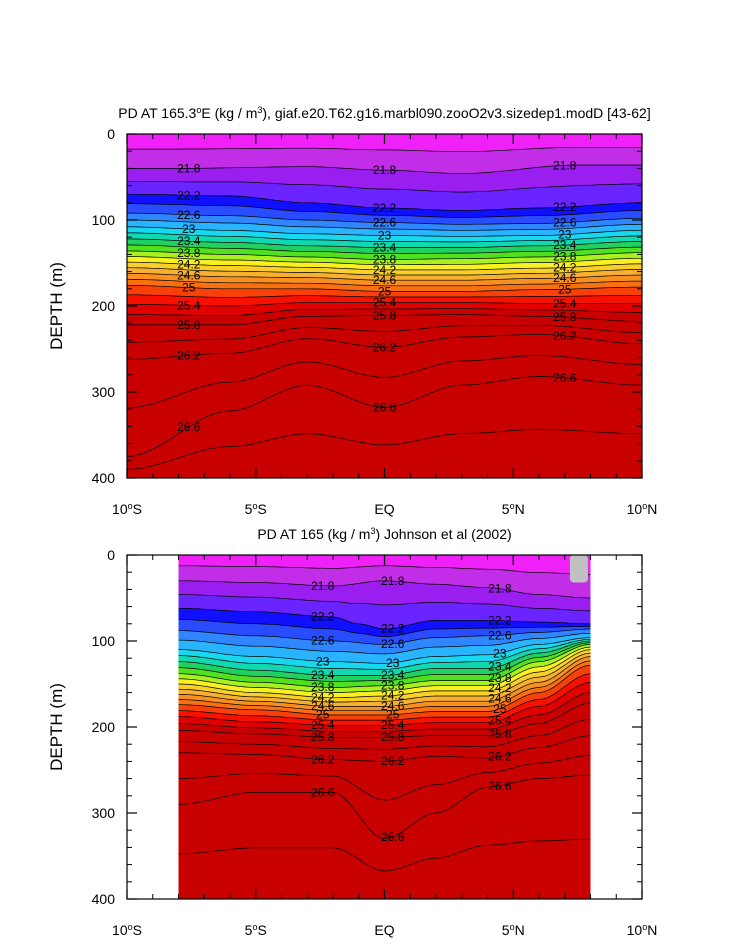  What do you see at coordinates (642, 930) in the screenshot?
I see `x-tick-label: 10oN` at bounding box center [642, 930].